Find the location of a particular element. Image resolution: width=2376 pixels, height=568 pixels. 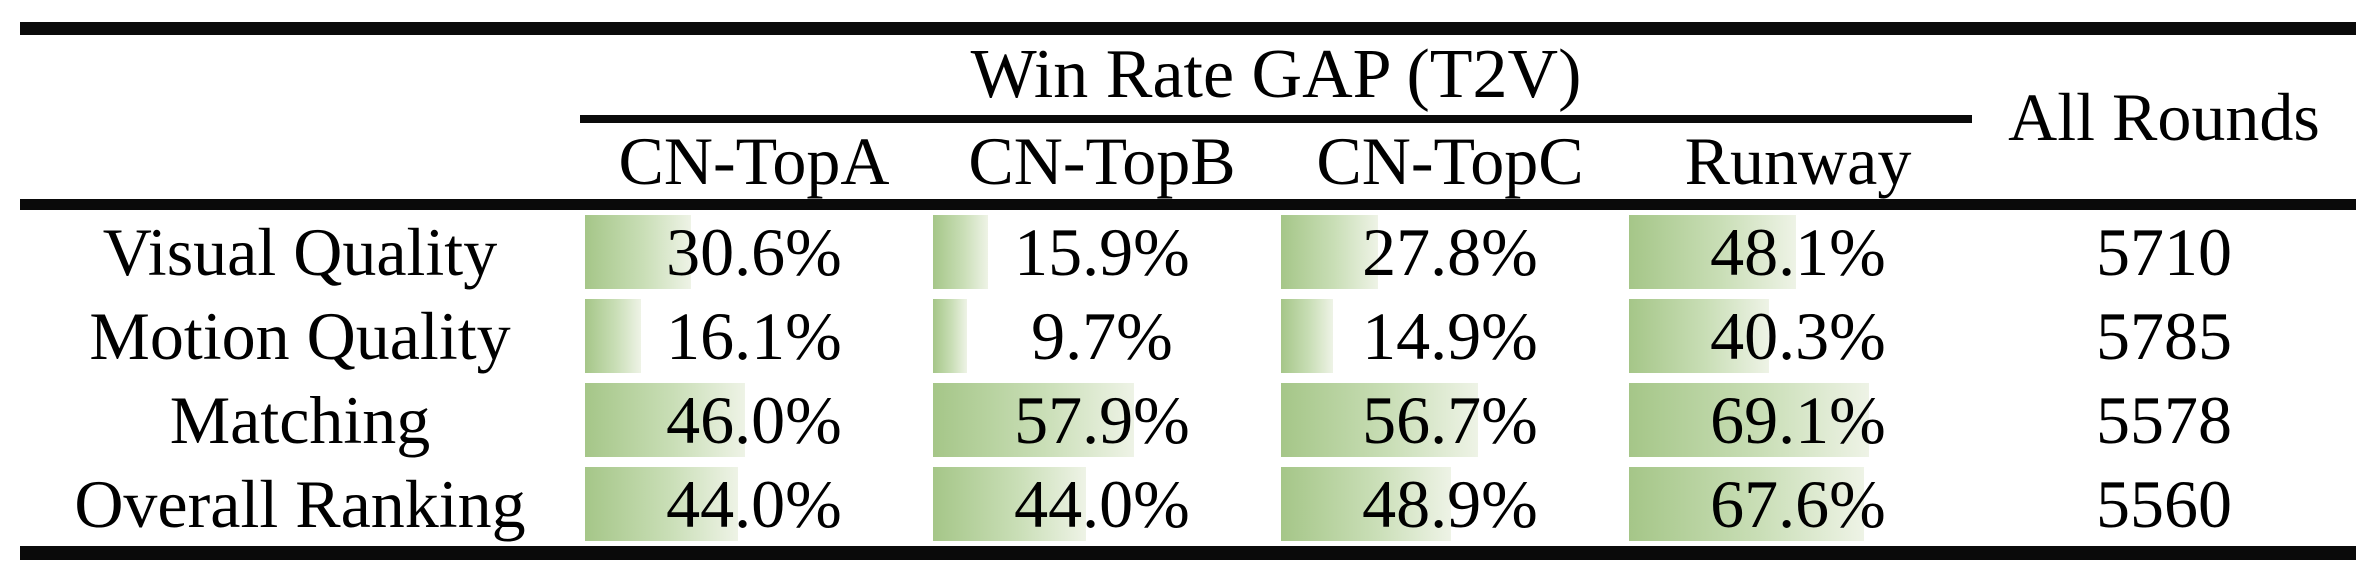

win-rate-value: 48.1% is located at coordinates (1798, 252).